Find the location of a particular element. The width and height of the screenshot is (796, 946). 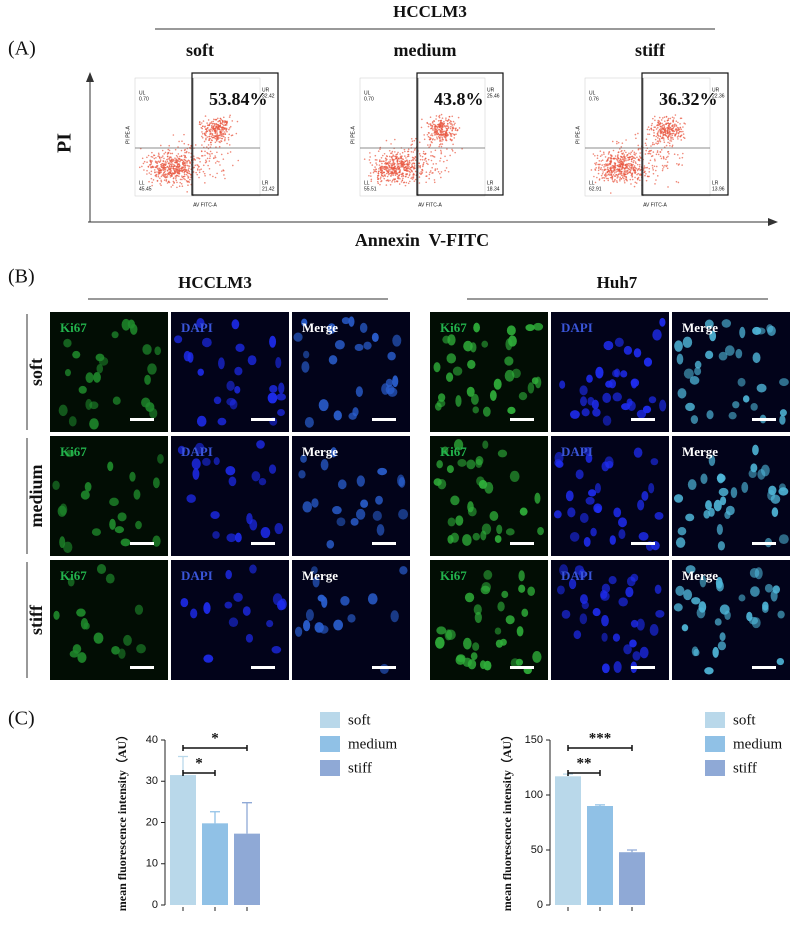

channel-label: Ki67 is located at coordinates (73, 327).